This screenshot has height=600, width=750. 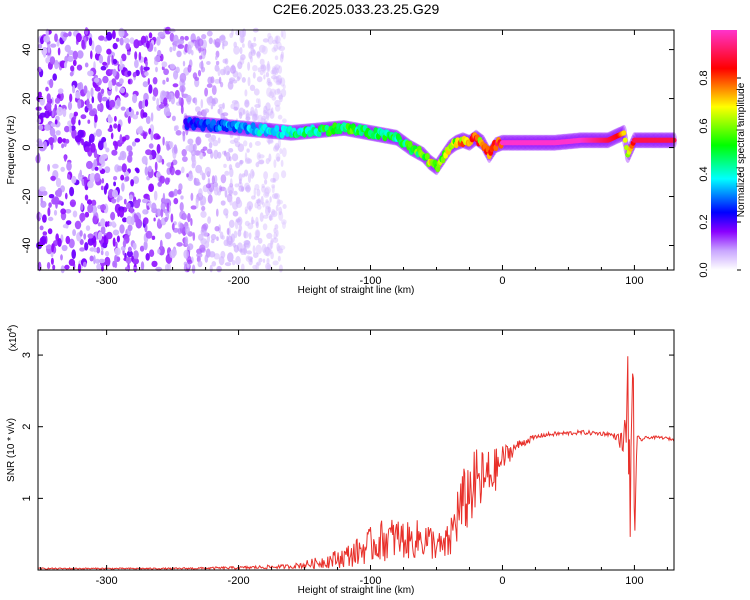 What do you see at coordinates (10, 330) in the screenshot?
I see `snr-multiplier-exponent: 4` at bounding box center [10, 330].